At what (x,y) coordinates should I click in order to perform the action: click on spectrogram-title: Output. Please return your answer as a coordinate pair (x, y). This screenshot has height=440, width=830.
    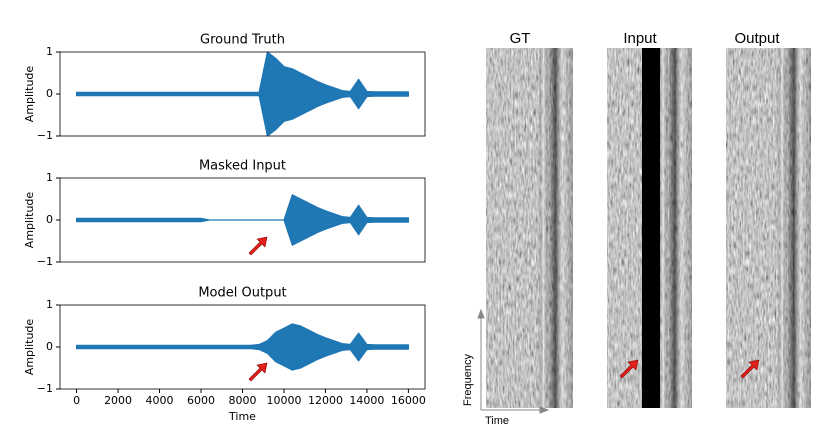
    Looking at the image, I should click on (757, 38).